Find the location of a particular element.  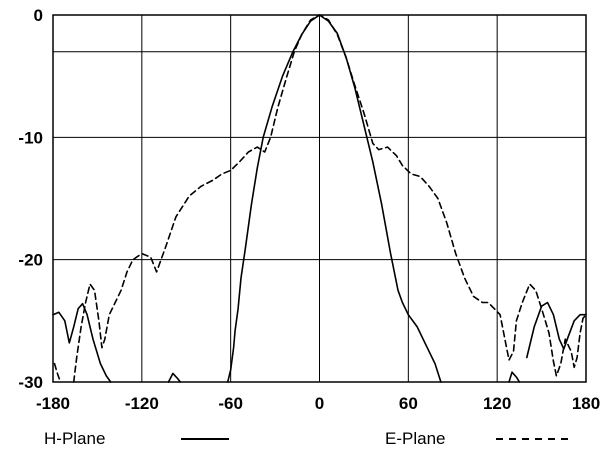

y-tick-label: 0 is located at coordinates (38, 15).